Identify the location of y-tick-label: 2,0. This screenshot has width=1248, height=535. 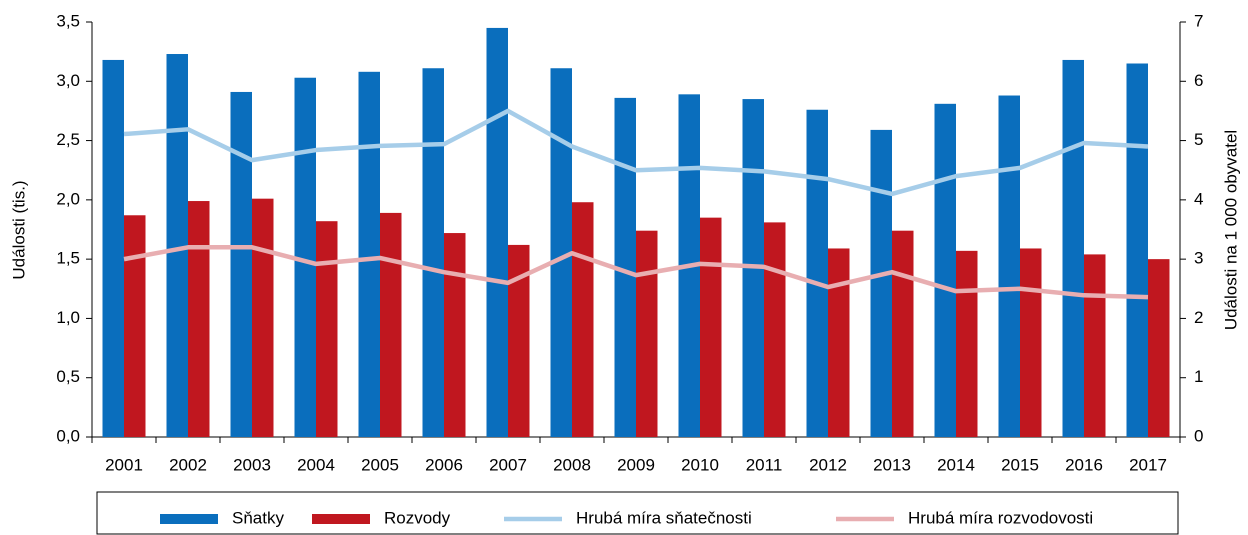
(68, 198).